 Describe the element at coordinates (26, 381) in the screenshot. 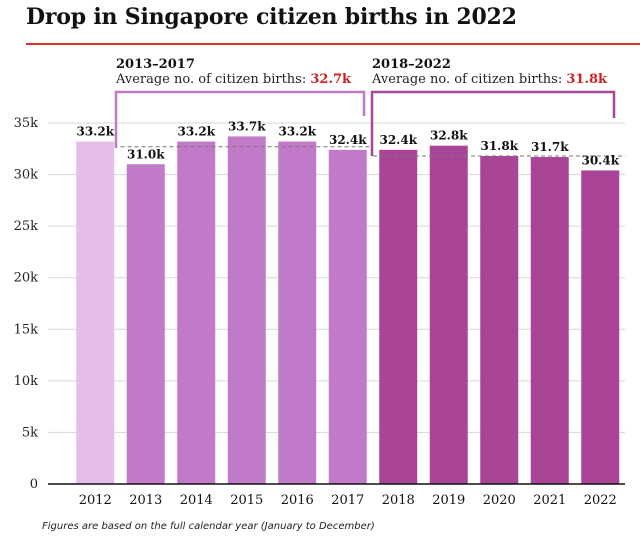

I see `y-tick-label: 10k` at that location.